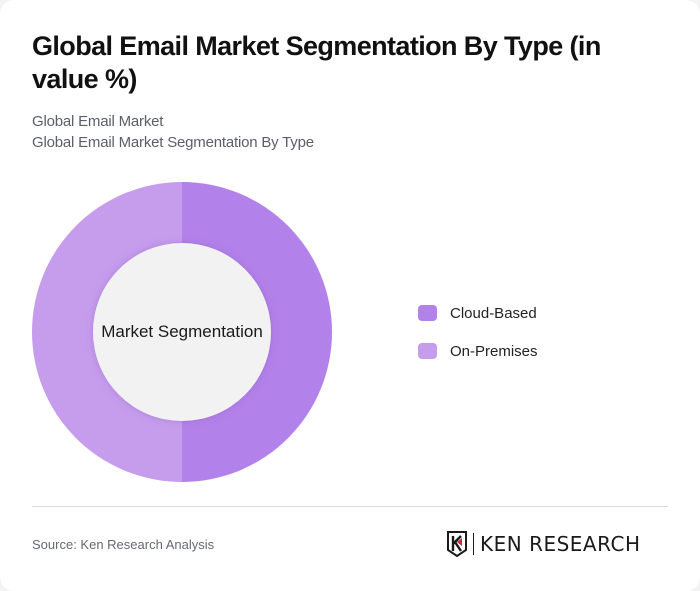  I want to click on ken-research-logo: KEN RESEARCH, so click(543, 544).